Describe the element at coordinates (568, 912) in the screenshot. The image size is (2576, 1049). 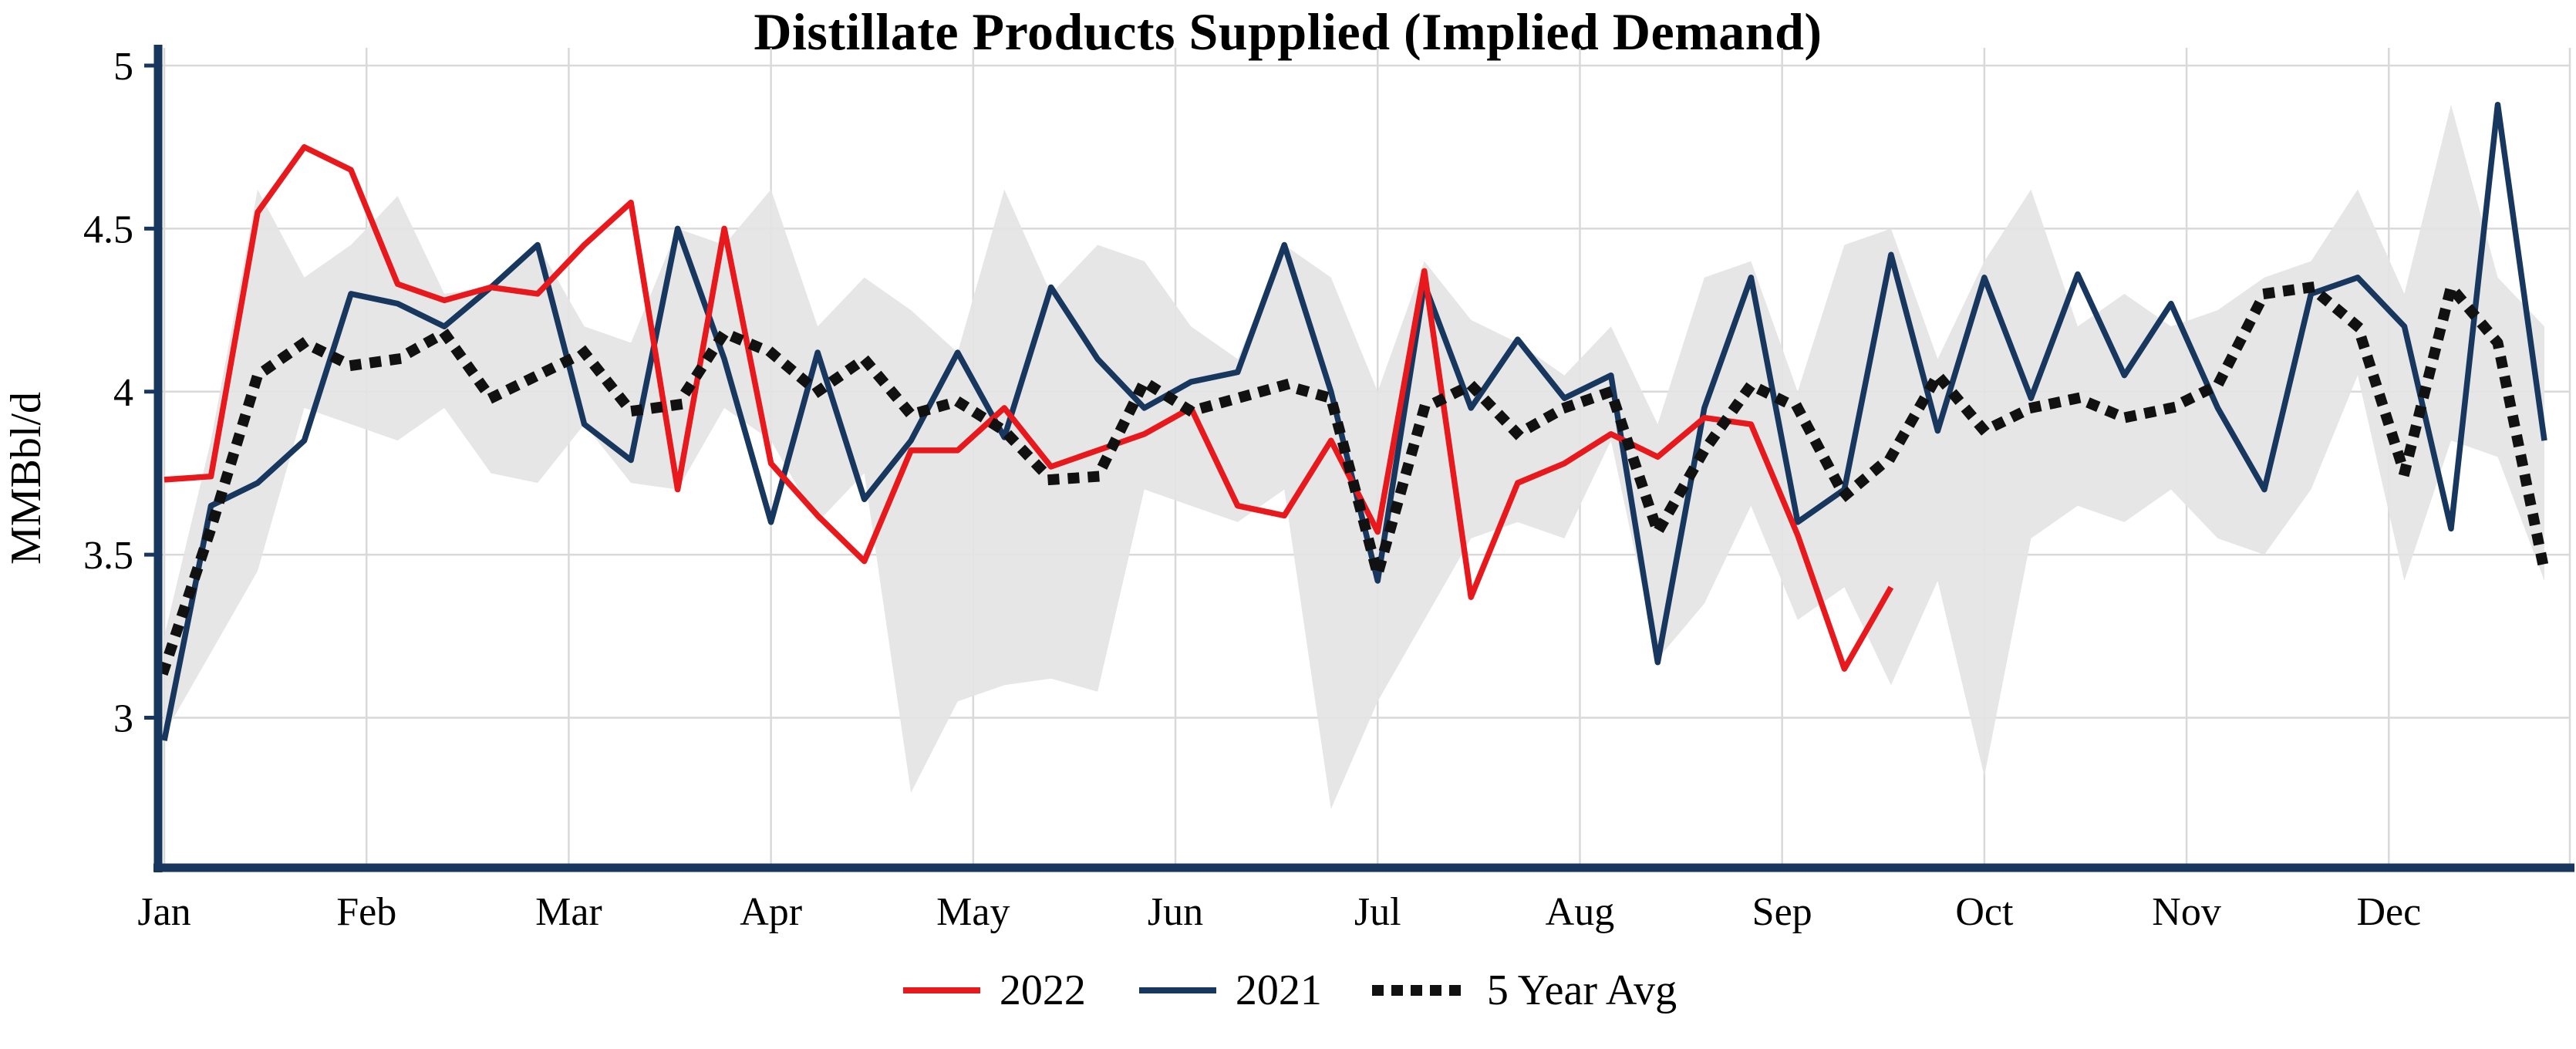
I see `x-tick-label: Mar` at that location.